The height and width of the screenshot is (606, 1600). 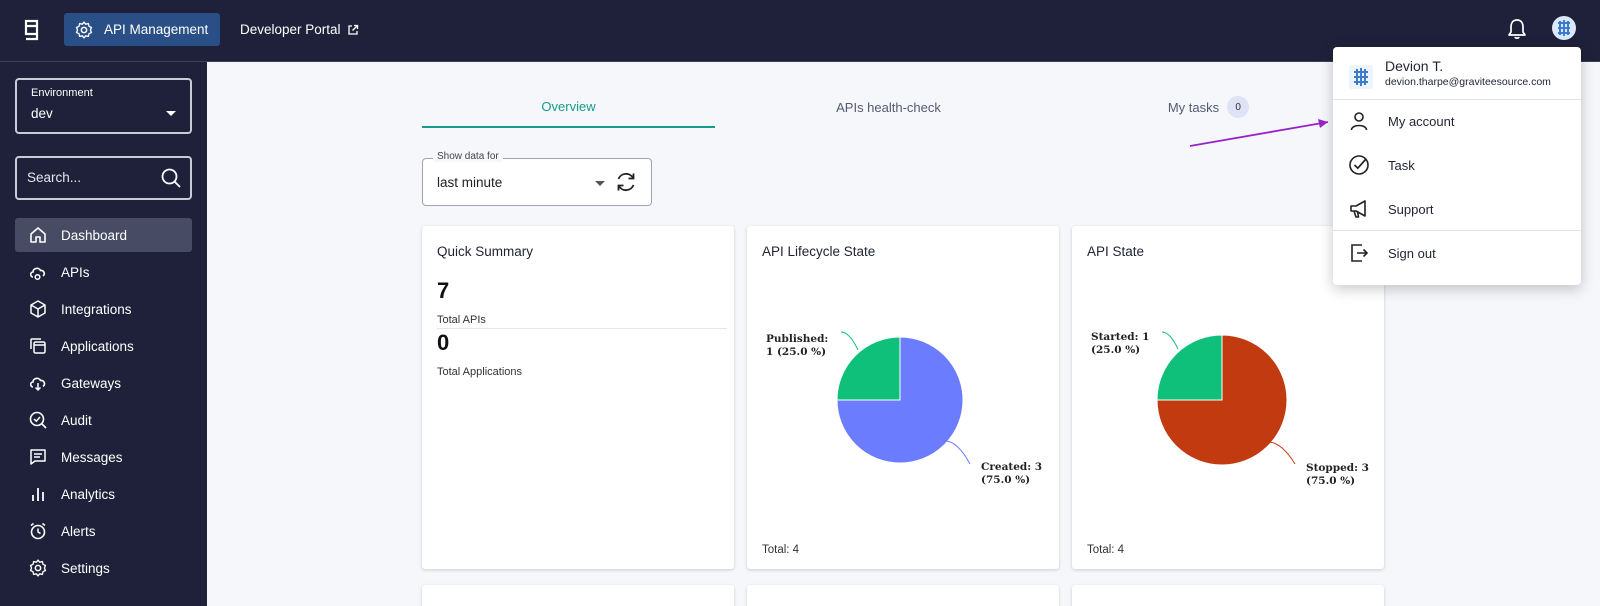 I want to click on chevron-down-icon, so click(x=600, y=183).